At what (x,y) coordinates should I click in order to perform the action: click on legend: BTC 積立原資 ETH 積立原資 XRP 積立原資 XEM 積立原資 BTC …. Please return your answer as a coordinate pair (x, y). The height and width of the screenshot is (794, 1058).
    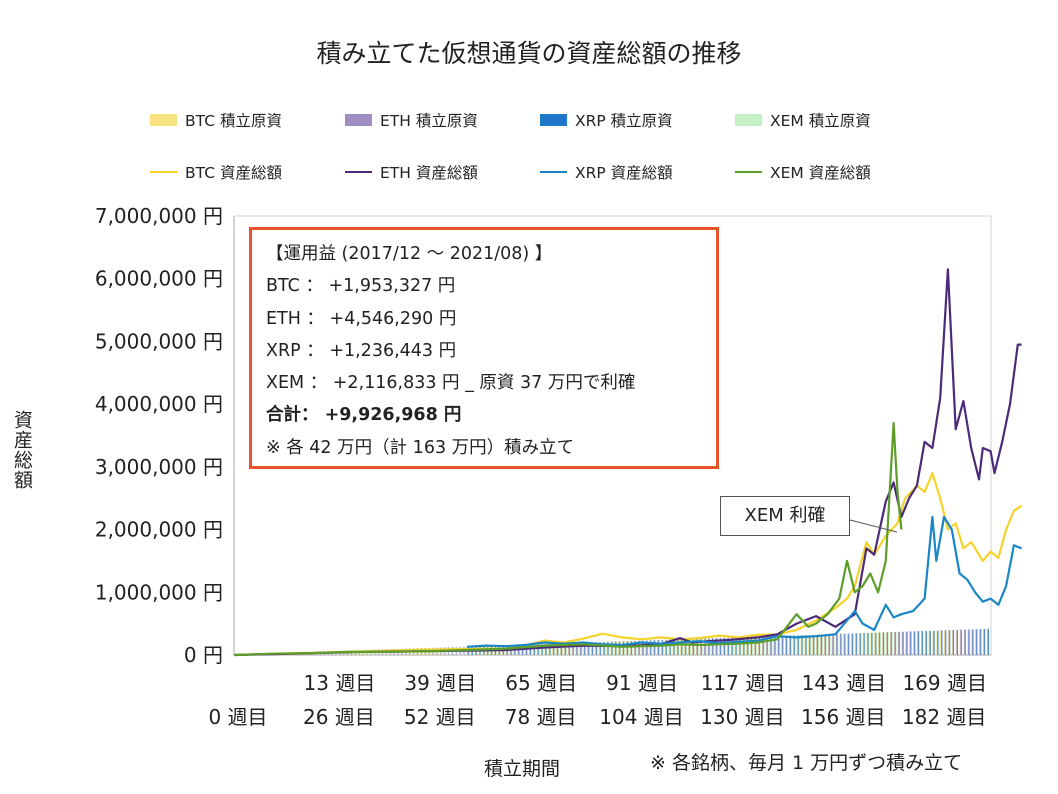
    Looking at the image, I should click on (540, 146).